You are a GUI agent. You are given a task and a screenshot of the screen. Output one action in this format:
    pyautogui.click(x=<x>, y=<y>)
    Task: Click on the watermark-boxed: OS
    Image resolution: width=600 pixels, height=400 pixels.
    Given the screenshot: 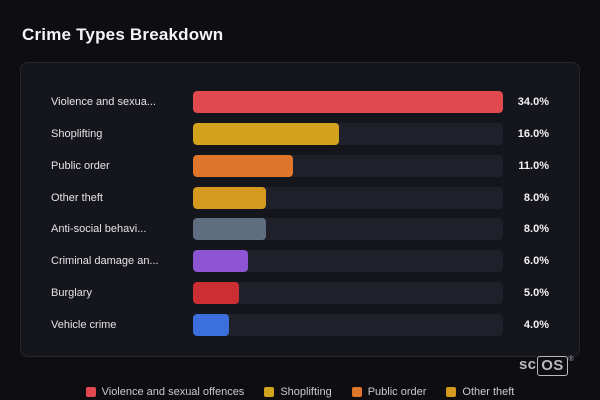 What is the action you would take?
    pyautogui.click(x=552, y=366)
    